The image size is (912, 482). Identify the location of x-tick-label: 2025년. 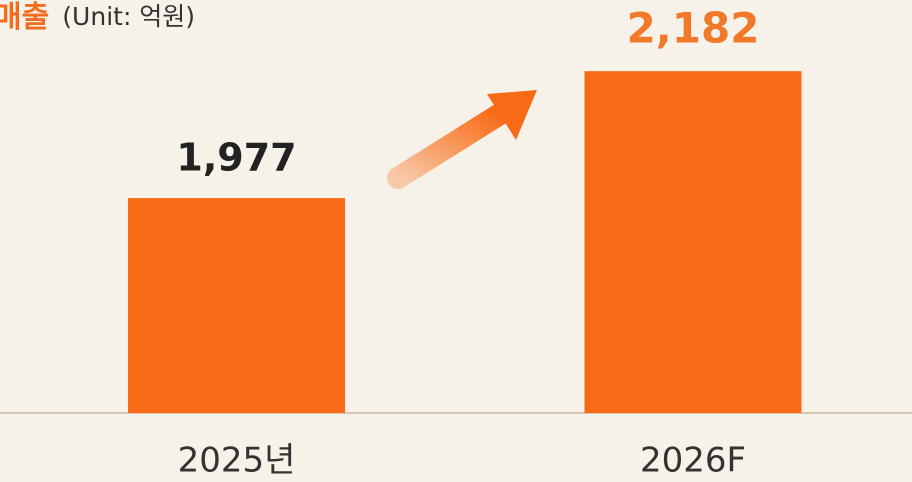
(237, 461).